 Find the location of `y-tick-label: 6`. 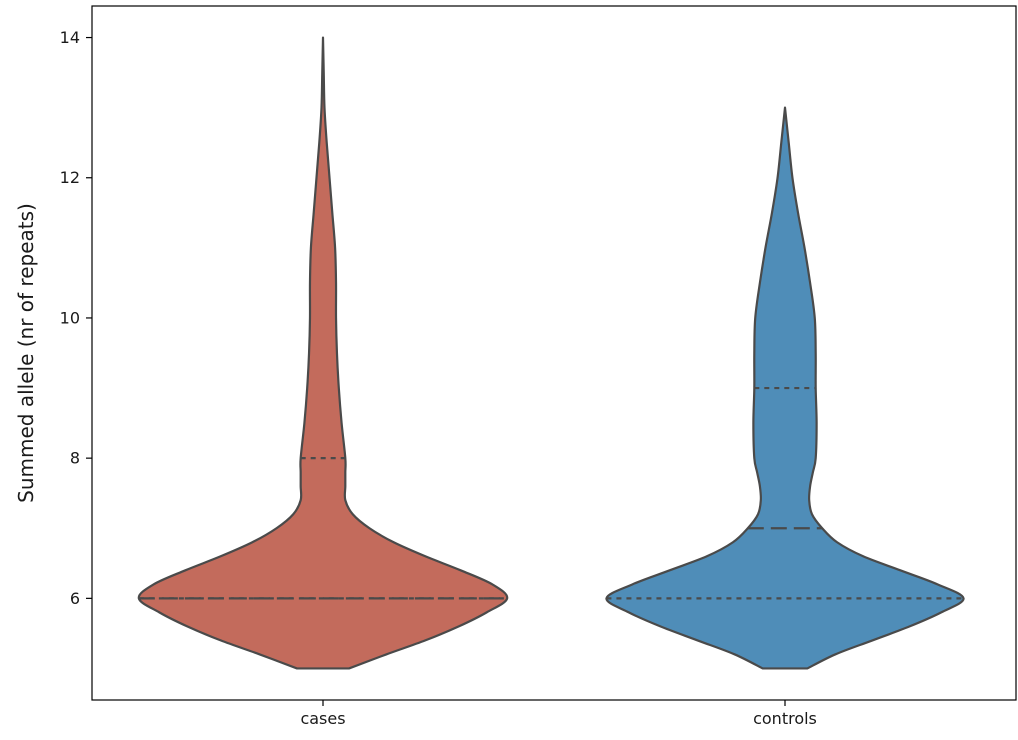

y-tick-label: 6 is located at coordinates (75, 598).